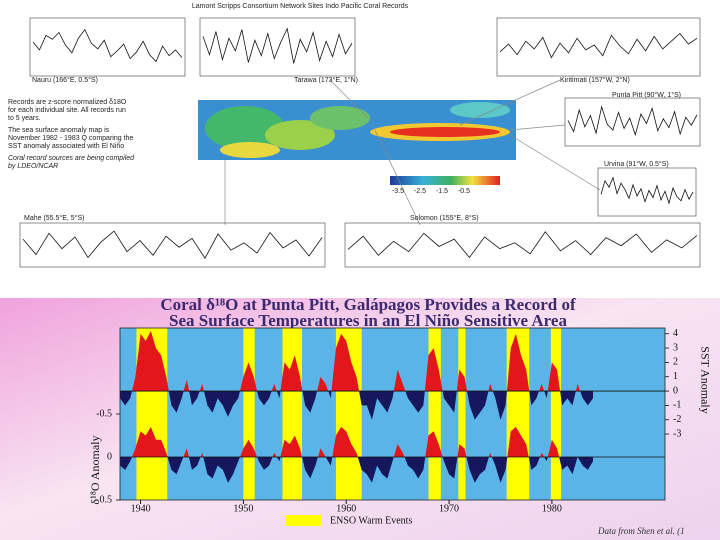 The width and height of the screenshot is (720, 540). I want to click on legend-label: ENSO Warm Events, so click(371, 520).